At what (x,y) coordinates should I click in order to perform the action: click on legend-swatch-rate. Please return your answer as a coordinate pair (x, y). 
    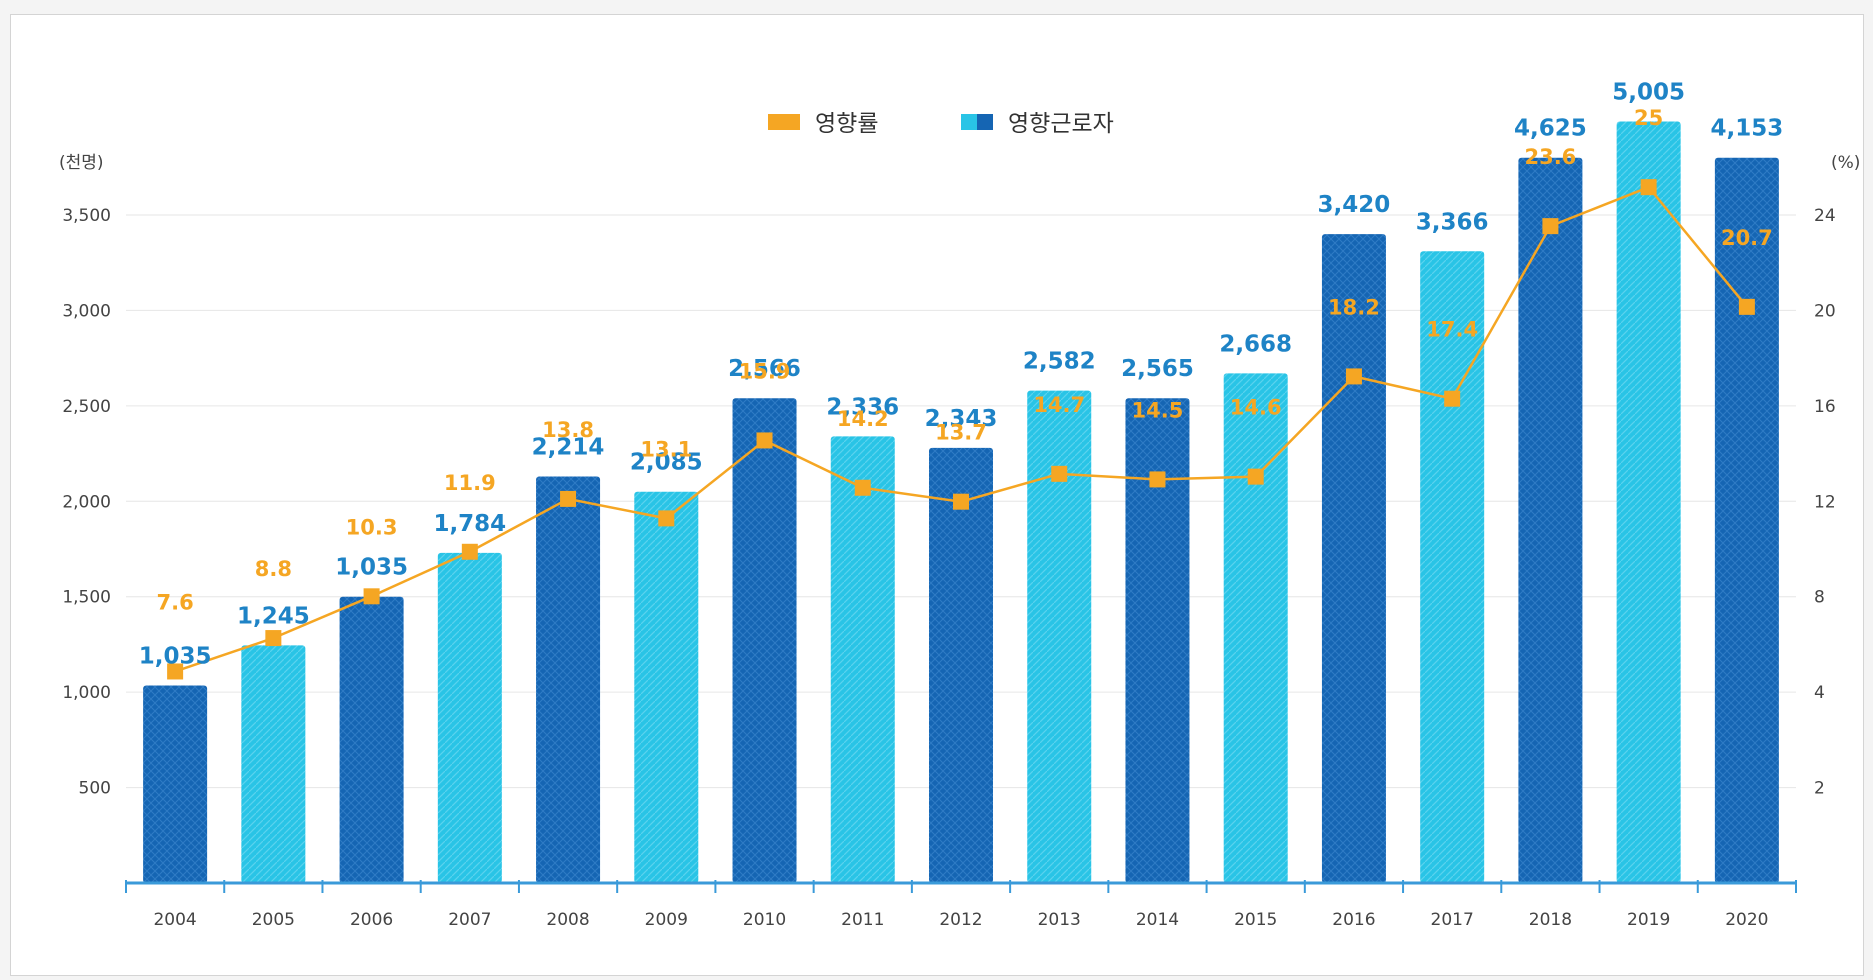
    Looking at the image, I should click on (784, 122).